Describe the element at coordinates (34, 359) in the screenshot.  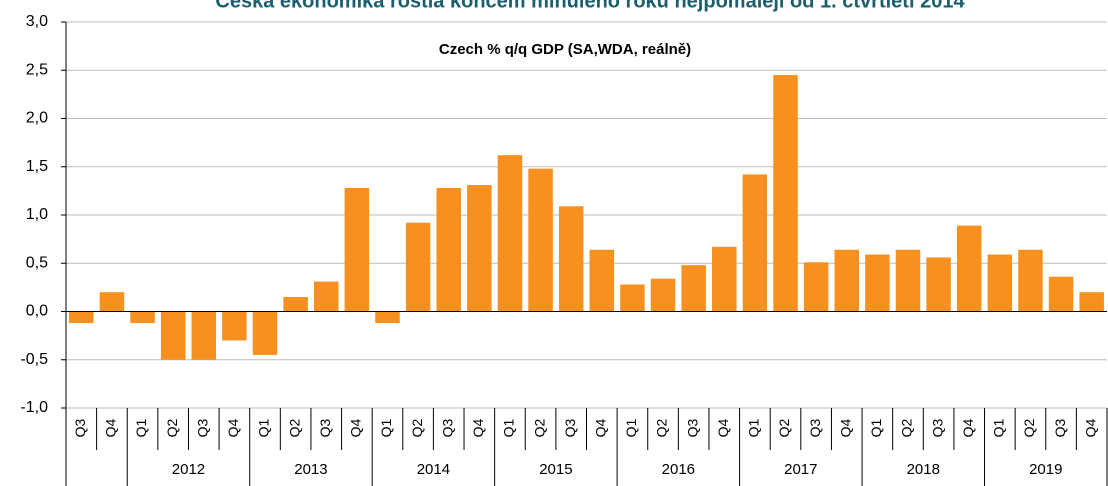
I see `y-tick-label: -0,5` at that location.